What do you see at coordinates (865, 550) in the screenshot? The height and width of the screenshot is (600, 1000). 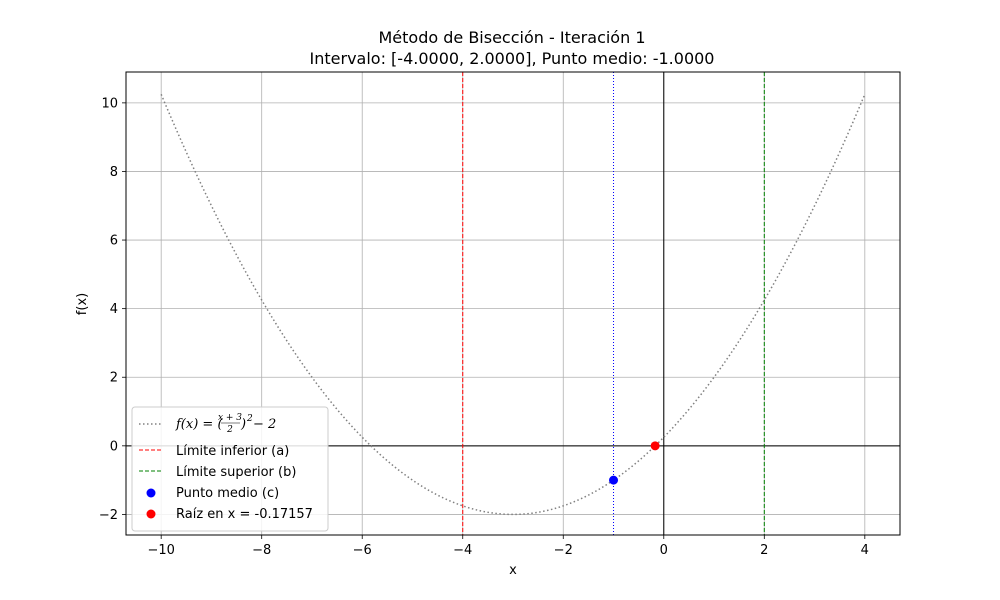 I see `x-tick-label: 4` at bounding box center [865, 550].